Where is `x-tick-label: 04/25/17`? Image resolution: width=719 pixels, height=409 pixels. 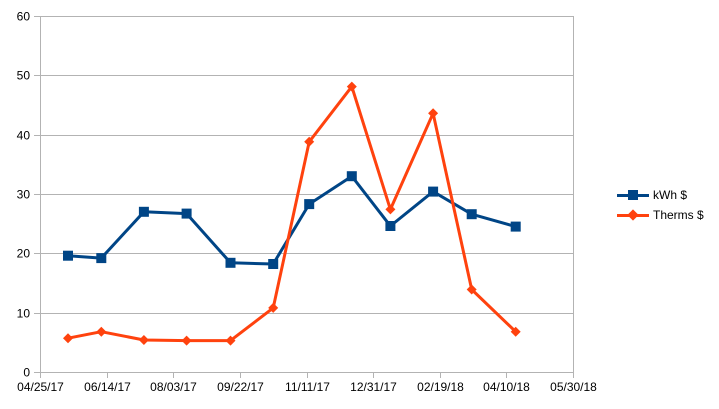
x-tick-label: 04/25/17 is located at coordinates (40, 387).